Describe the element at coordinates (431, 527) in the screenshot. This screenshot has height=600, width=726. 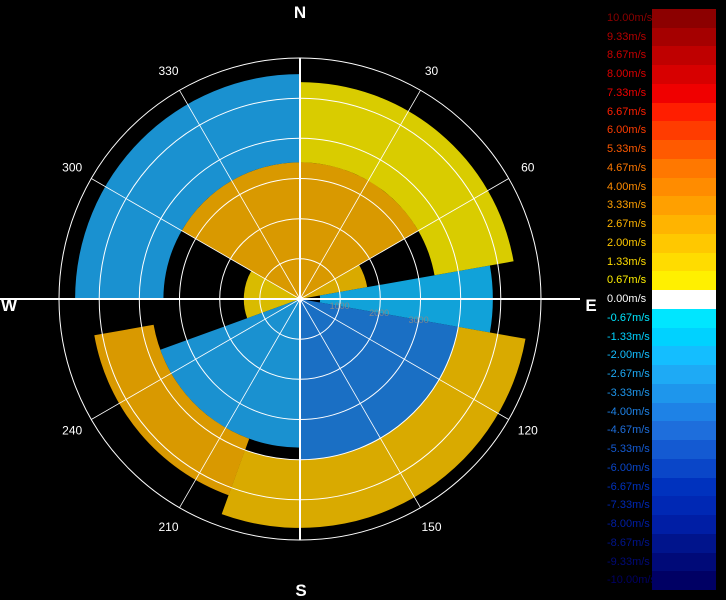
I see `azimuth-label-150: 150` at that location.